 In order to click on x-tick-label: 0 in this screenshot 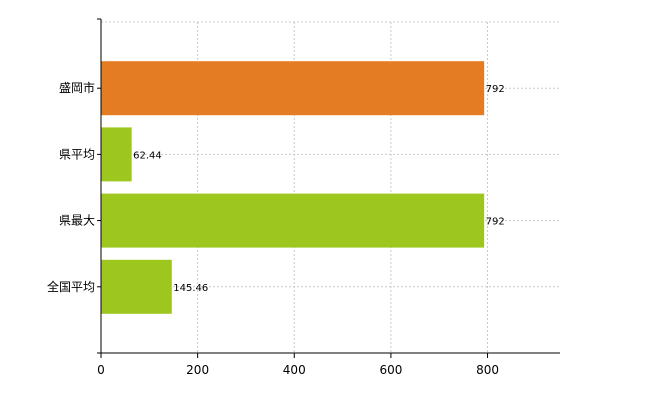, I will do `click(101, 370)`.